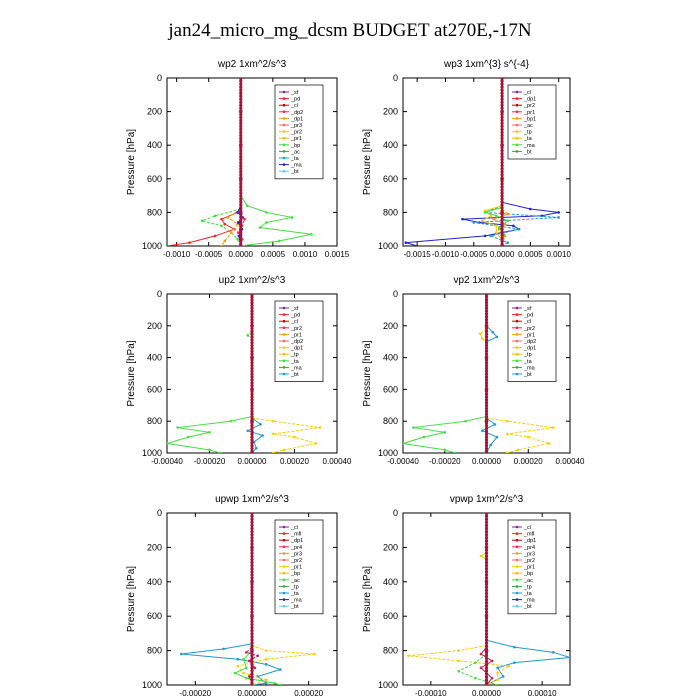 This screenshot has height=700, width=700. I want to click on legend-label: _bt, so click(527, 152).